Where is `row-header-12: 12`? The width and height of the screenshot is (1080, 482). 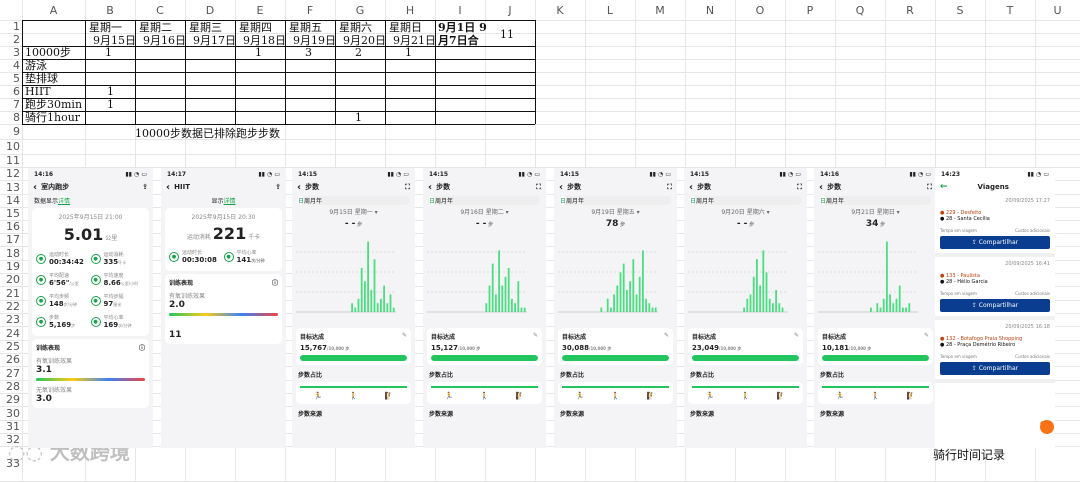 row-header-12: 12 is located at coordinates (13, 173).